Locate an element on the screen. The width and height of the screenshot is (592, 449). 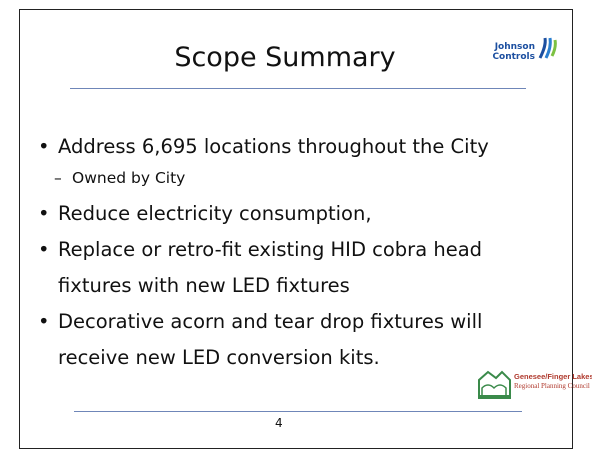
logo-text: Genesee/Finger Lakes is located at coordinates (553, 376).